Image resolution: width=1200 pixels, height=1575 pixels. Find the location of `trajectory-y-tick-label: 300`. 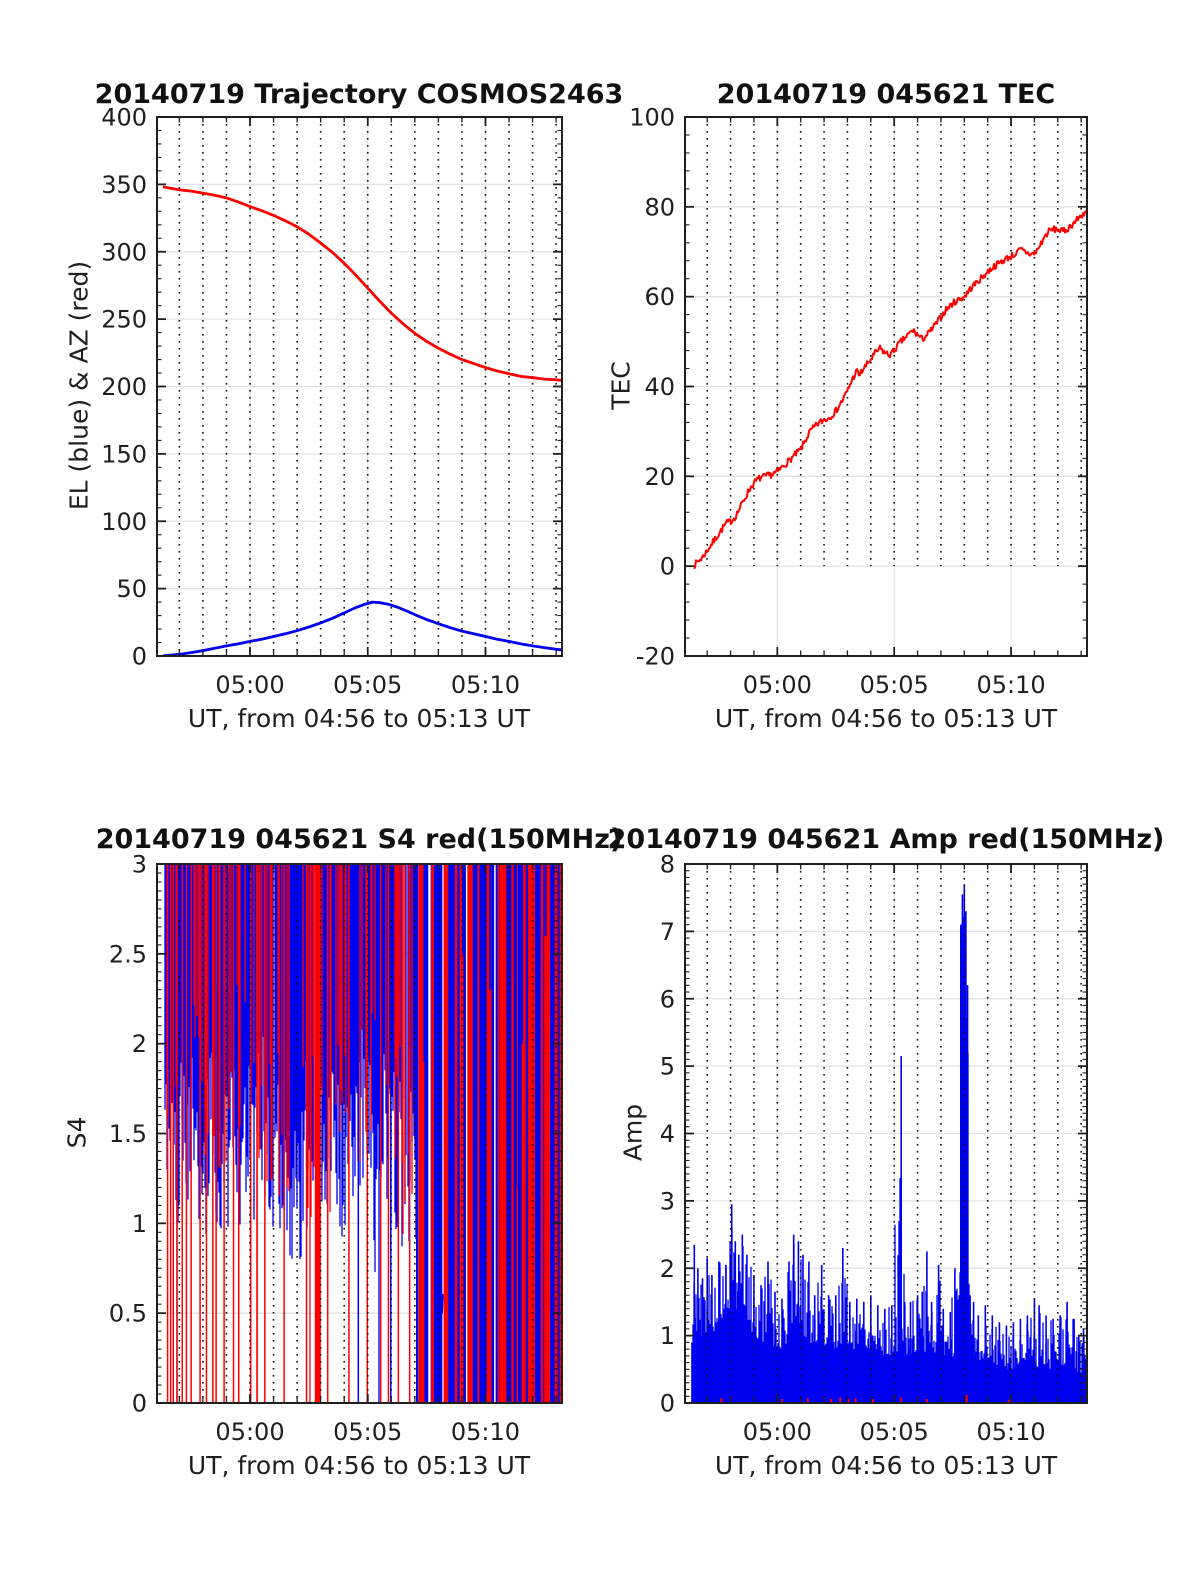

trajectory-y-tick-label: 300 is located at coordinates (124, 252).